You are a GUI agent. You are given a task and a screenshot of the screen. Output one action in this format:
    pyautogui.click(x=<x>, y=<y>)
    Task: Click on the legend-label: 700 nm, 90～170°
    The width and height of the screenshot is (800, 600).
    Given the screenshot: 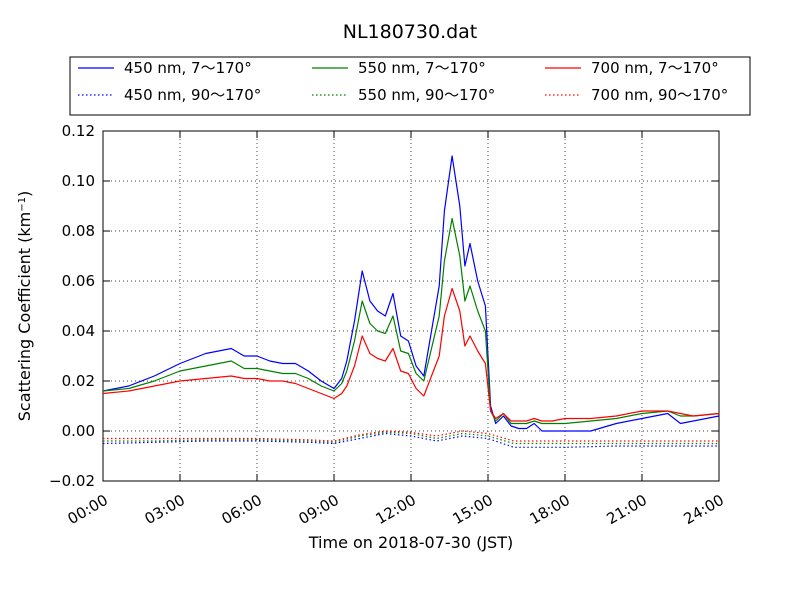 What is the action you would take?
    pyautogui.click(x=659, y=95)
    